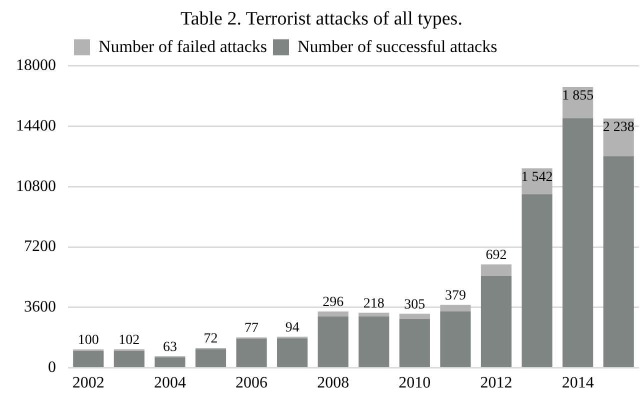 The image size is (643, 401). I want to click on legend-label: Number of successful attacks, so click(398, 46).